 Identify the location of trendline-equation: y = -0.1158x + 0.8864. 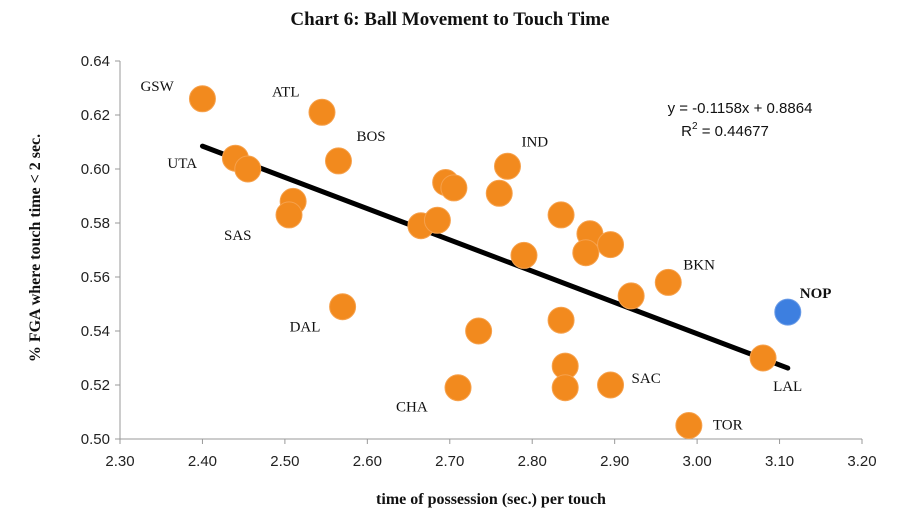
(740, 108).